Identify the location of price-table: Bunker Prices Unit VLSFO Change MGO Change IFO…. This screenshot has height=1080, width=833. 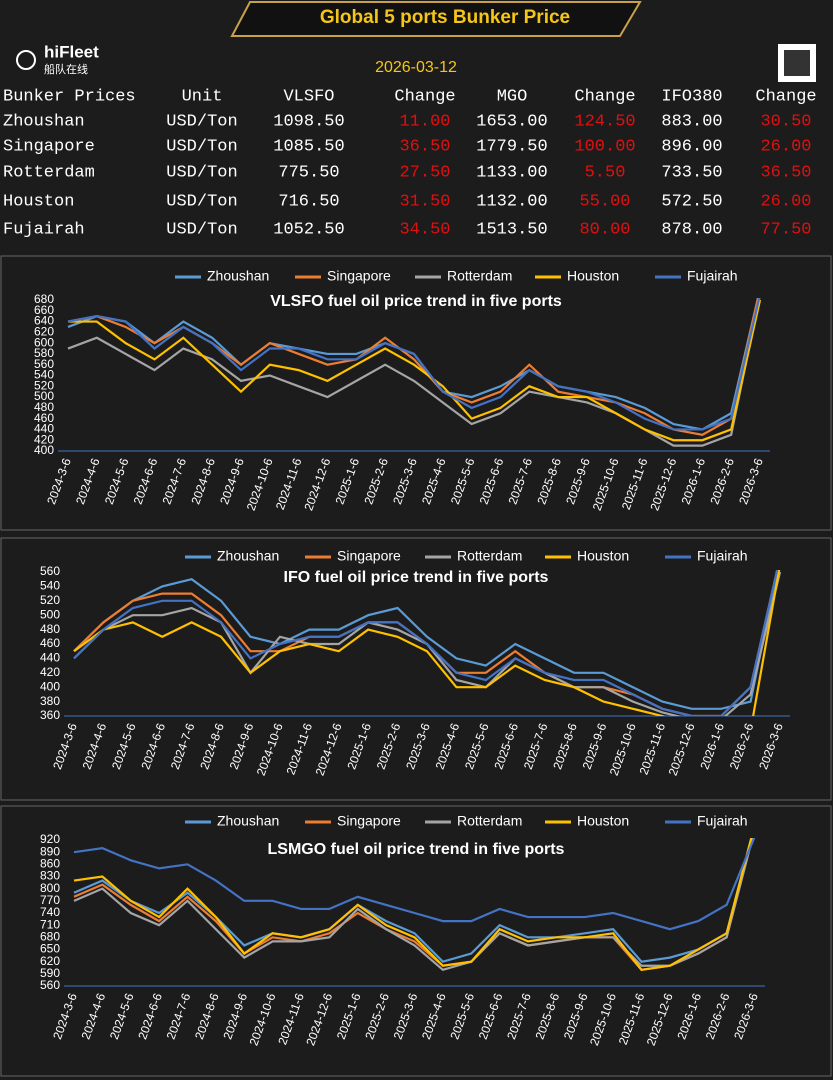
(410, 163).